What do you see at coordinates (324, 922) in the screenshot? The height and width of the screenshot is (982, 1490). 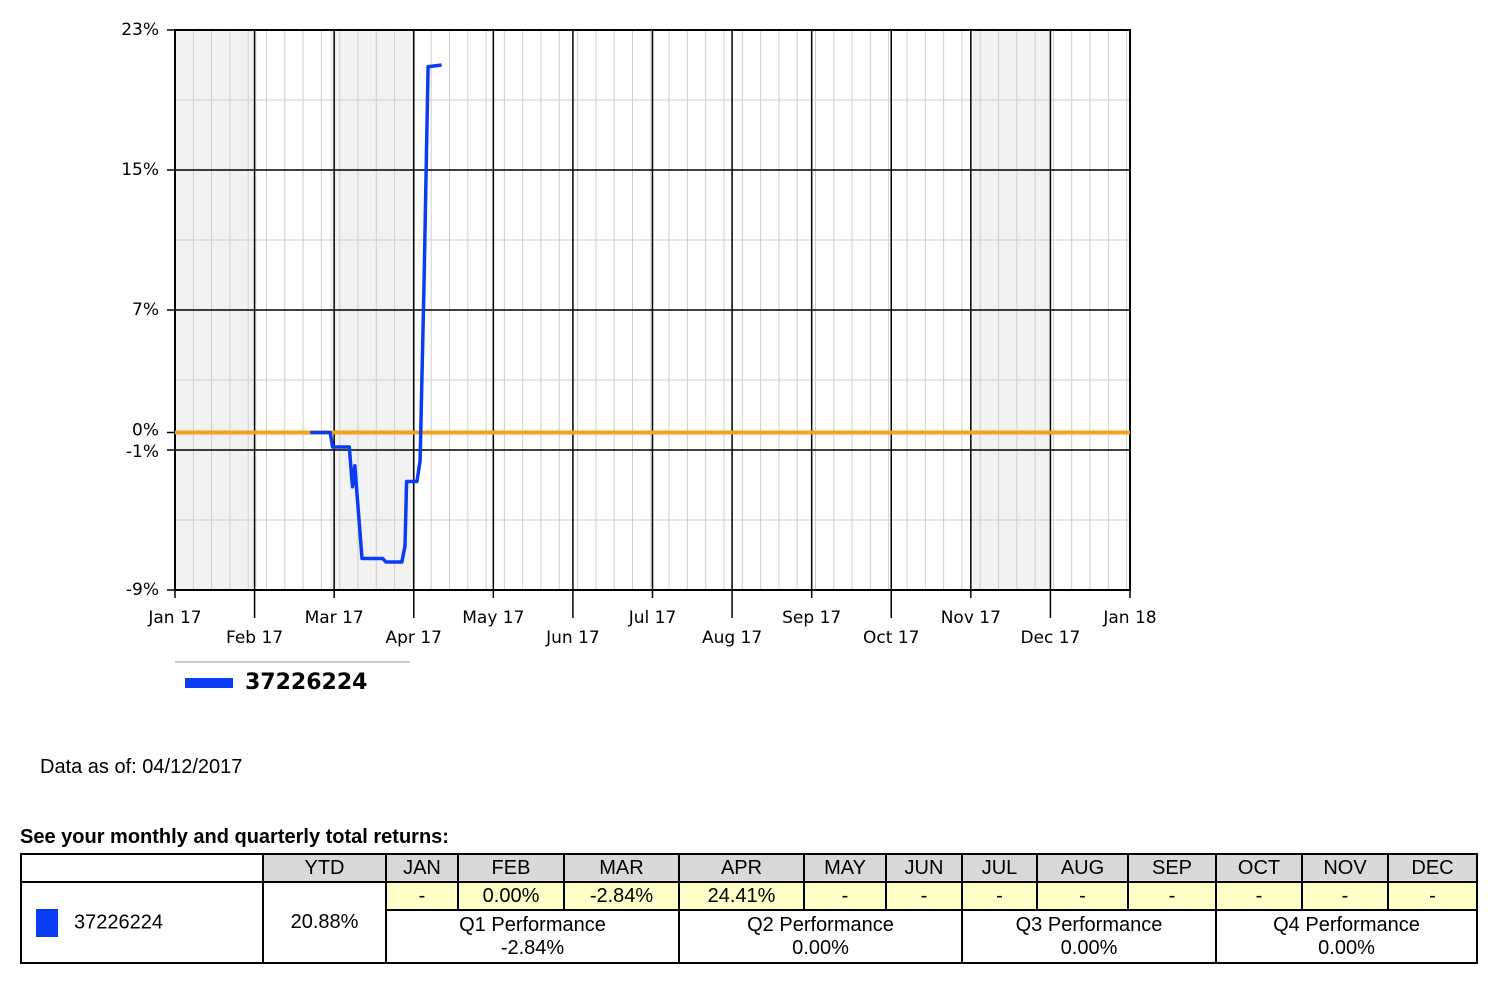 I see `ytd: 20.88%` at bounding box center [324, 922].